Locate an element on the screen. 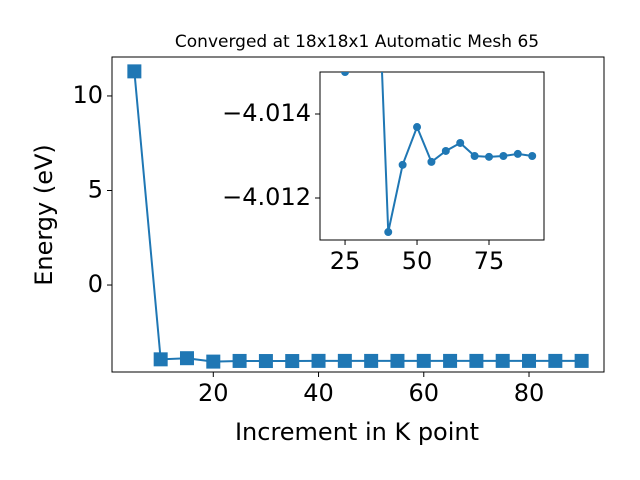 This screenshot has width=640, height=480. chart-title: Converged at 18x18x1 Automatic Mesh 65 is located at coordinates (357, 42).